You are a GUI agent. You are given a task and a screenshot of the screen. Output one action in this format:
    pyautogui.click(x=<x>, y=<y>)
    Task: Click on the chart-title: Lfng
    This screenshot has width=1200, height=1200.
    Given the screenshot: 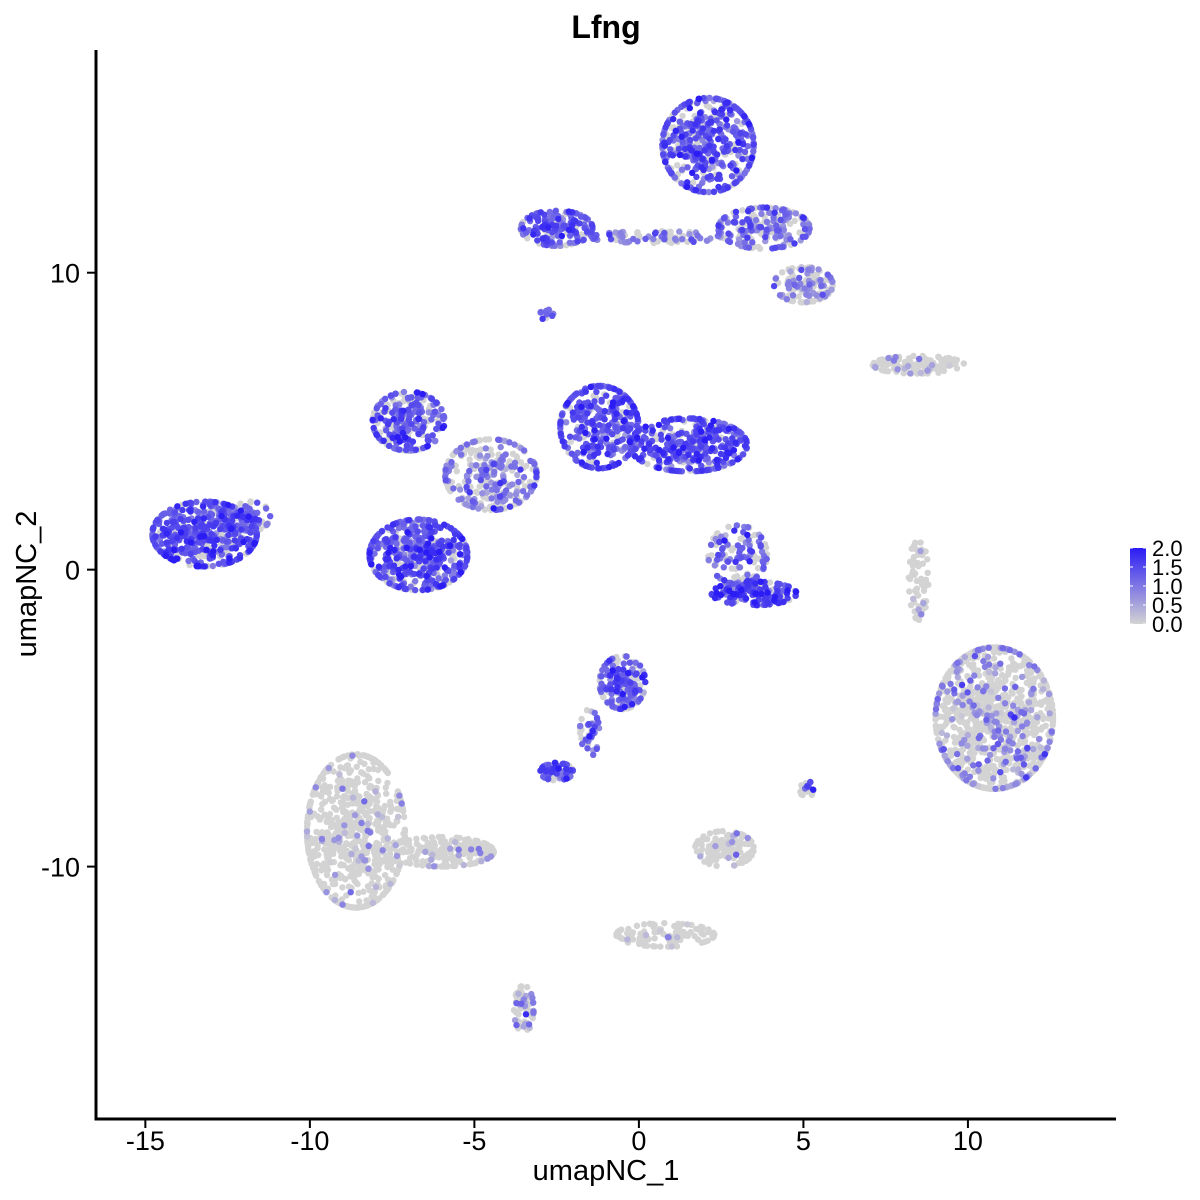 What is the action you would take?
    pyautogui.click(x=605, y=27)
    